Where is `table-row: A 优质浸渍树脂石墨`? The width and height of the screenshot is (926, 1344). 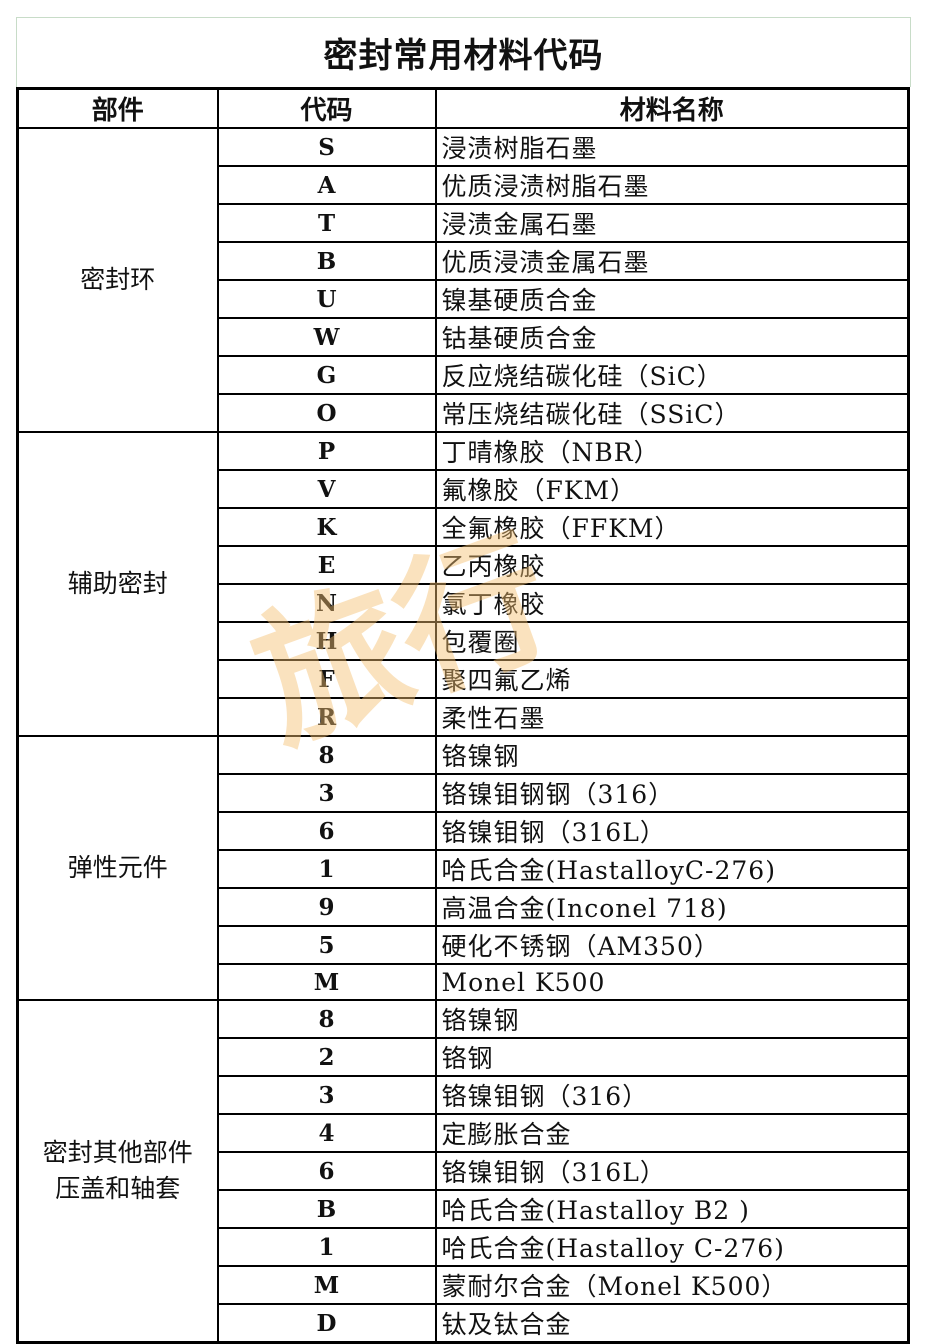
table-row: A 优质浸渍树脂石墨 is located at coordinates (464, 185).